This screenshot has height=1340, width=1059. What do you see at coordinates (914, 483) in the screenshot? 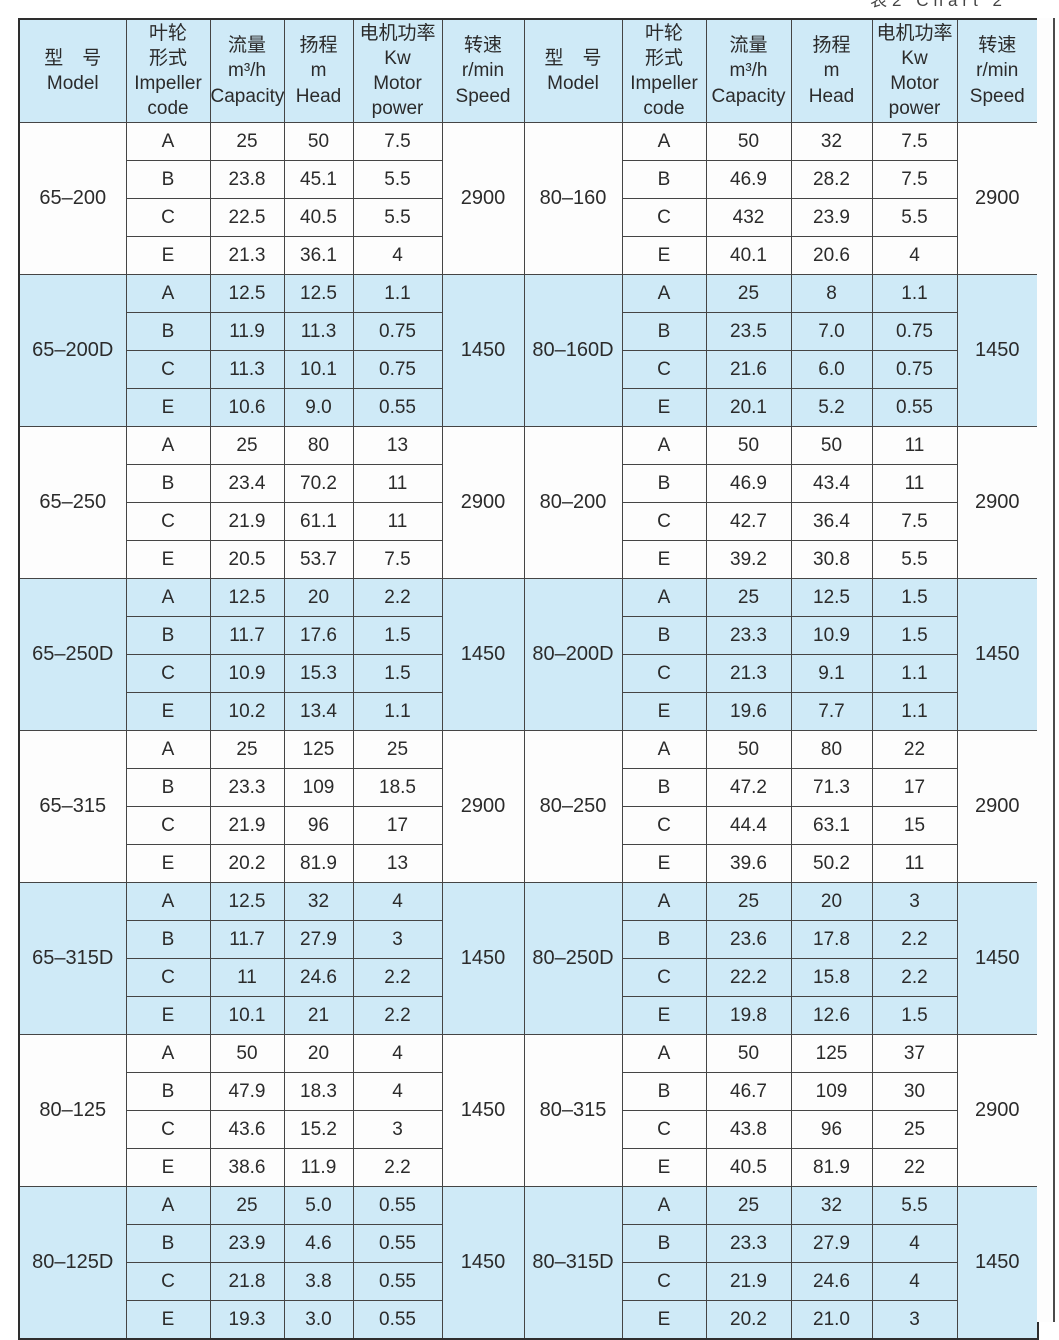
I see `power-cell: 11` at bounding box center [914, 483].